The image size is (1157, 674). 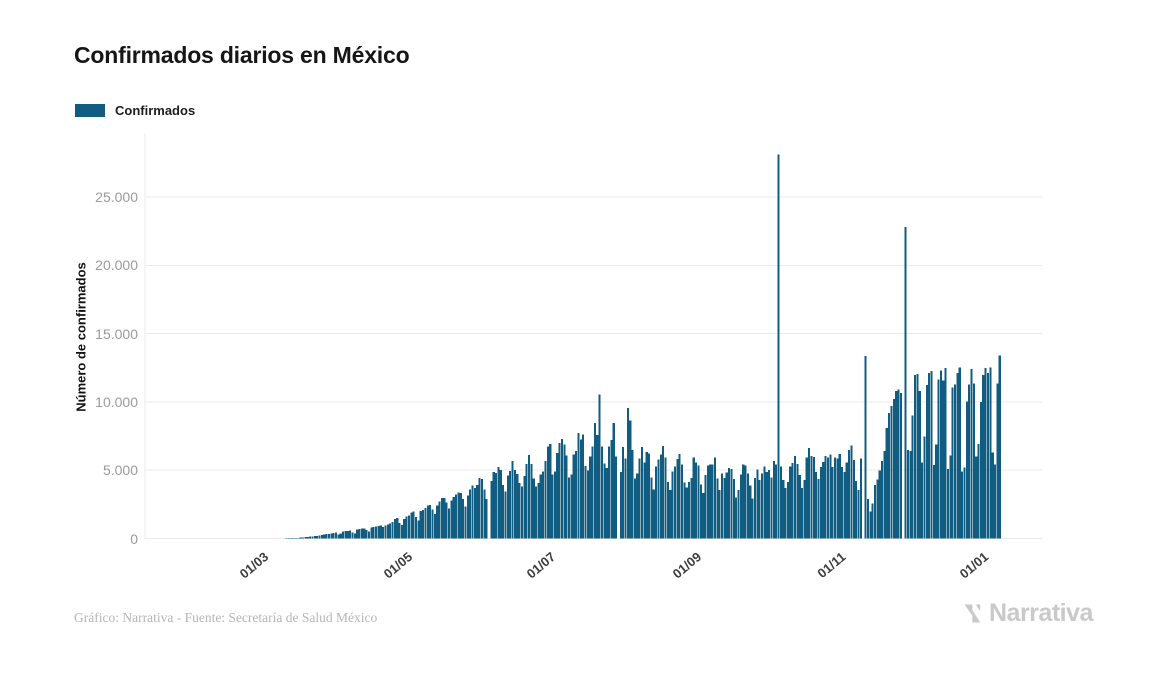 What do you see at coordinates (134, 539) in the screenshot?
I see `y-tick-0: 0` at bounding box center [134, 539].